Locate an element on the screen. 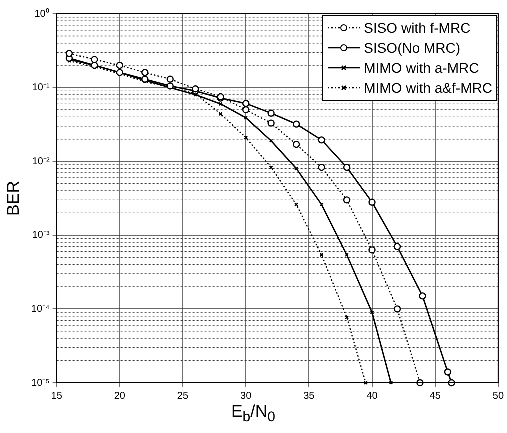 This screenshot has width=507, height=433. x-tick-label: 35 is located at coordinates (310, 396).